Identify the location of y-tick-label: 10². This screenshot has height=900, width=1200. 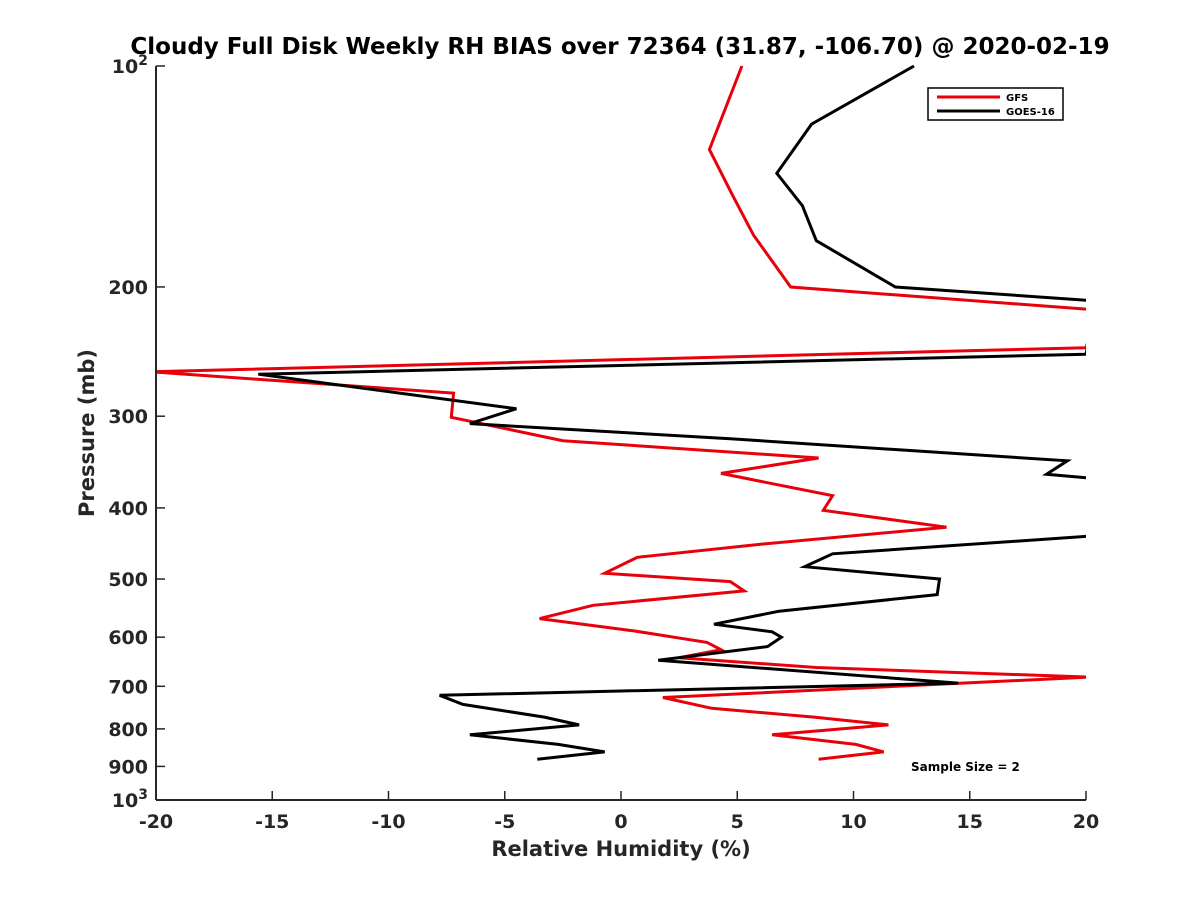
(130, 65).